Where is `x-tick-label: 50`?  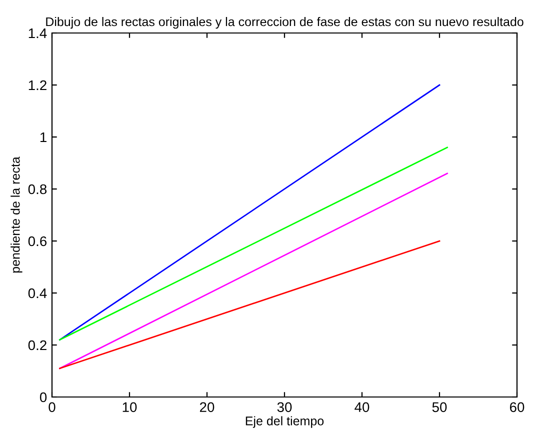 x-tick-label: 50 is located at coordinates (439, 407).